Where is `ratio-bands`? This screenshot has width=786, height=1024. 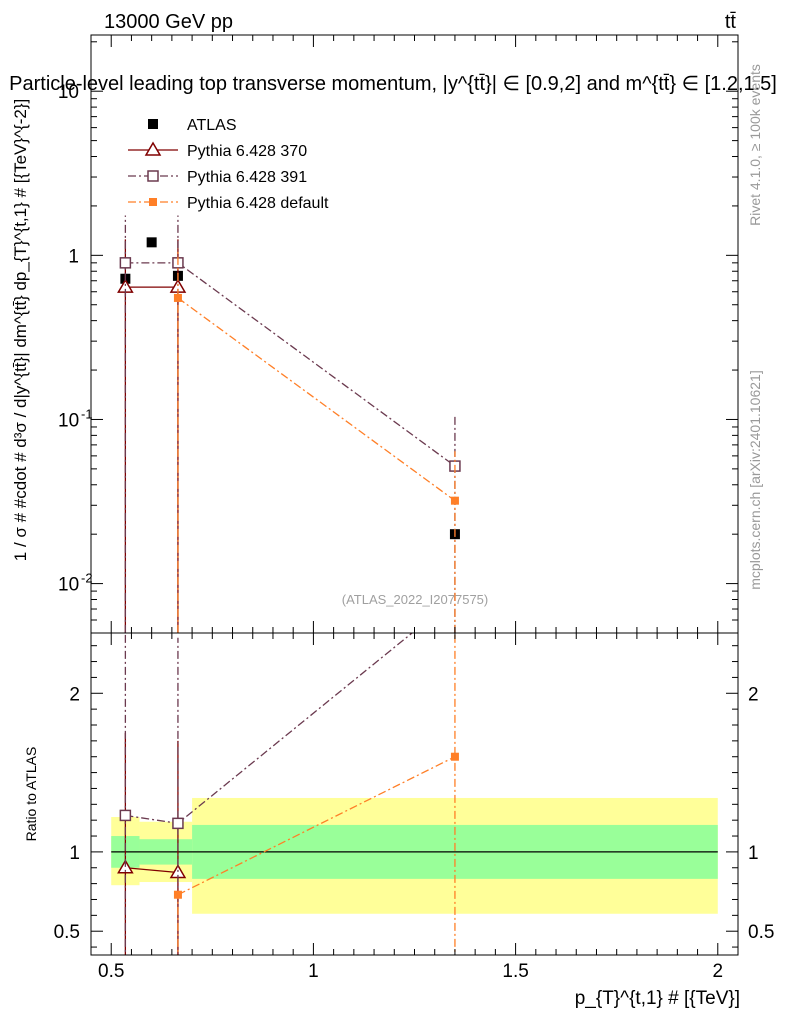
ratio-bands is located at coordinates (414, 855).